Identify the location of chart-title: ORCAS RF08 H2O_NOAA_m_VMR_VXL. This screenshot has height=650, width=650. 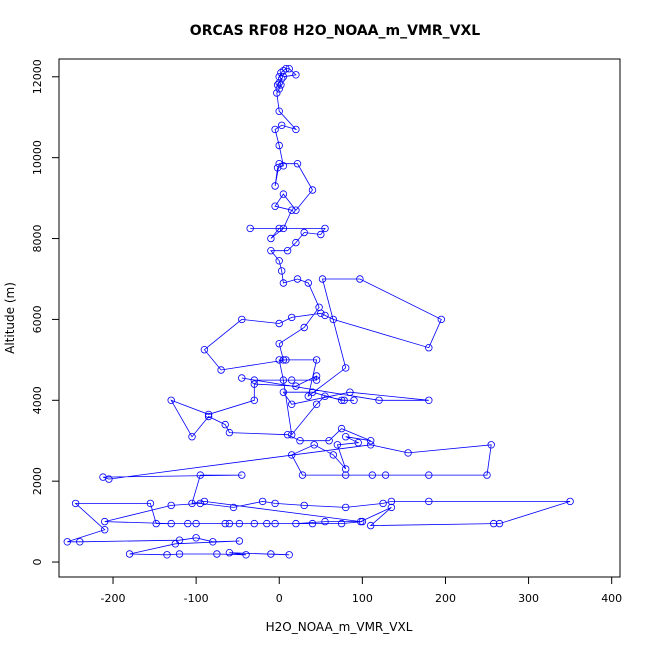
(335, 31).